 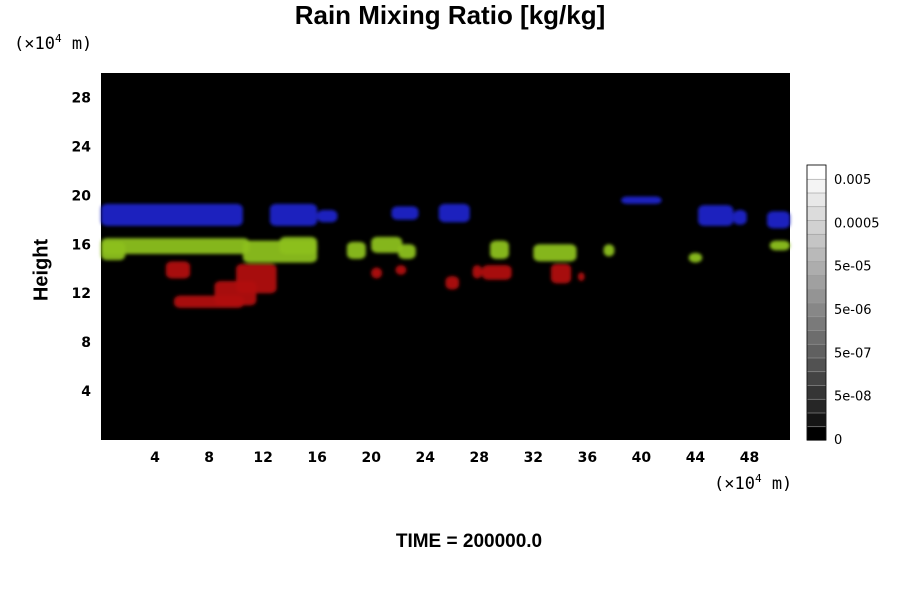 What do you see at coordinates (316, 458) in the screenshot?
I see `x-tick-label: 16` at bounding box center [316, 458].